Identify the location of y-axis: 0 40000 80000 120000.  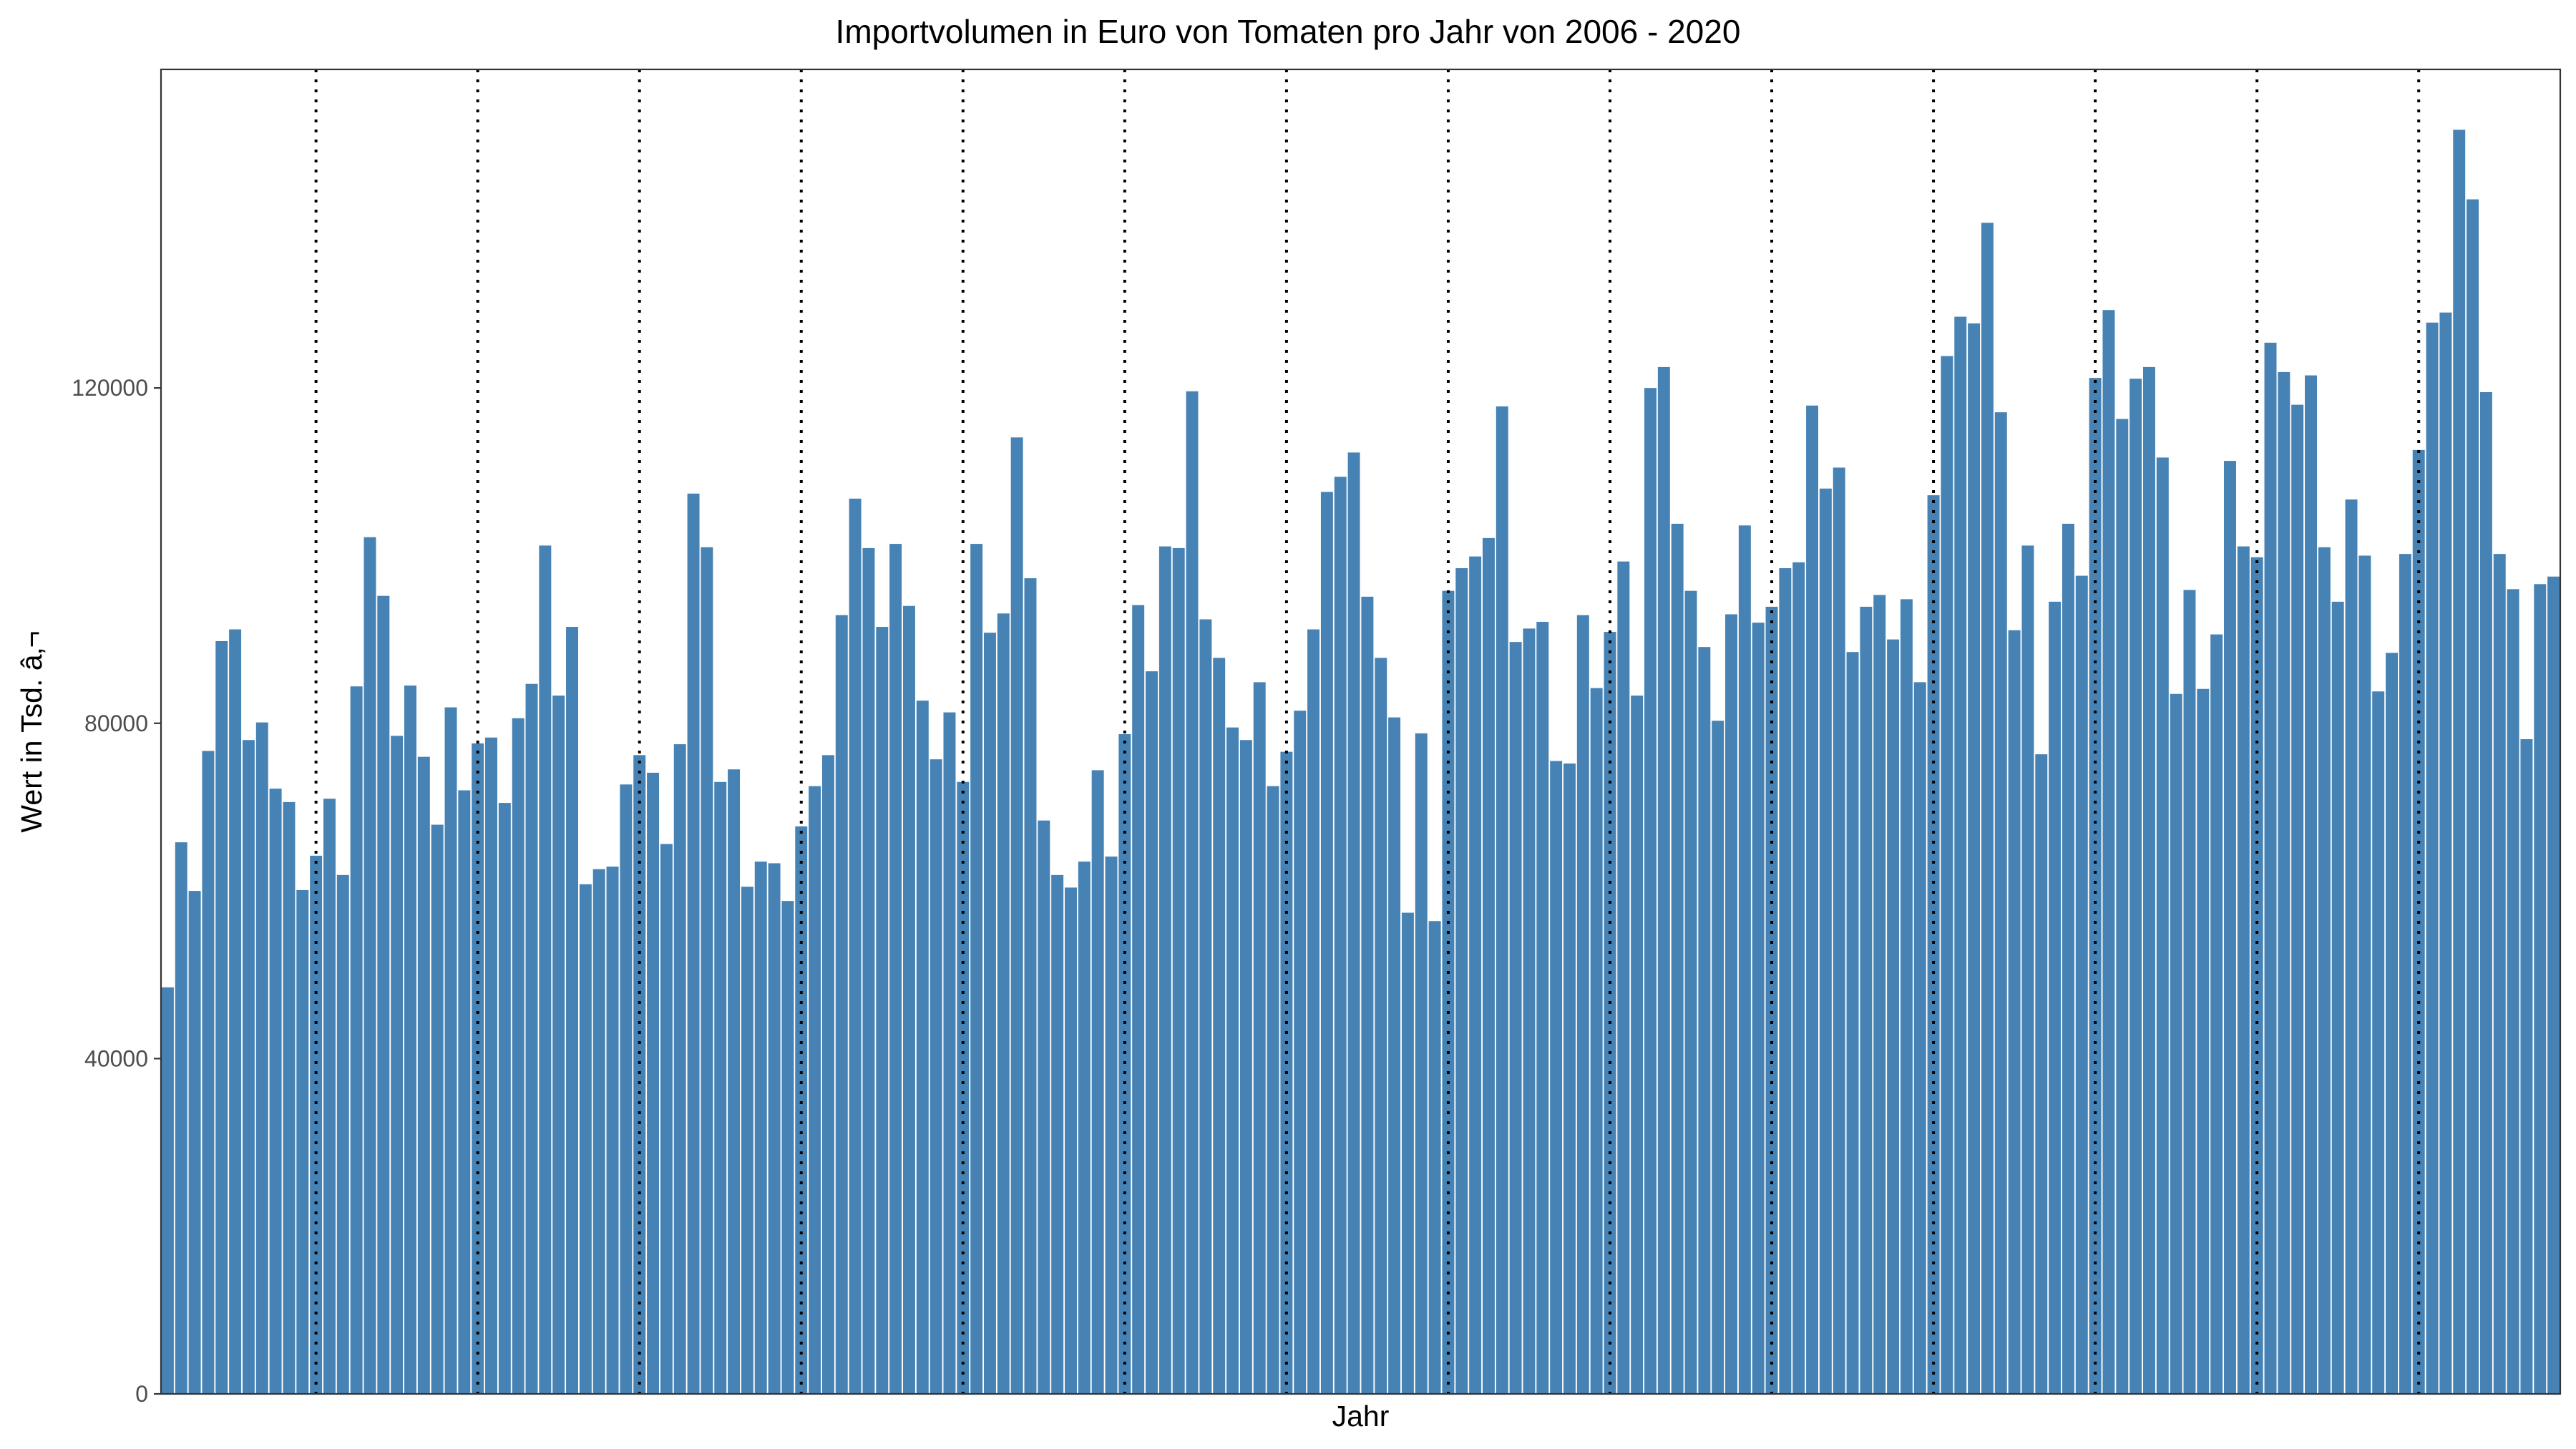
(116, 891).